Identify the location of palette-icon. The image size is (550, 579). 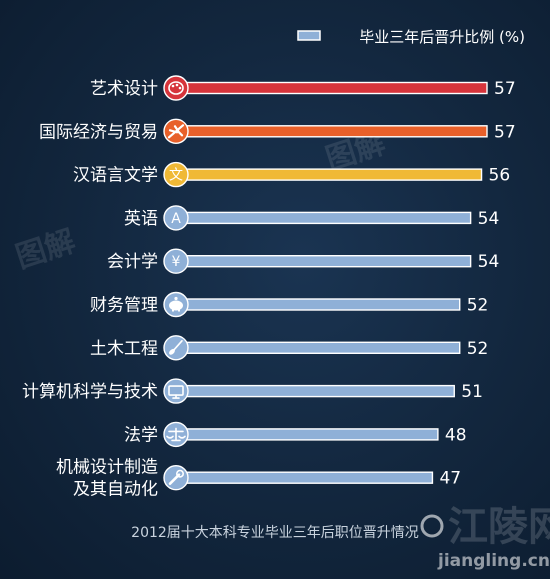
(176, 88).